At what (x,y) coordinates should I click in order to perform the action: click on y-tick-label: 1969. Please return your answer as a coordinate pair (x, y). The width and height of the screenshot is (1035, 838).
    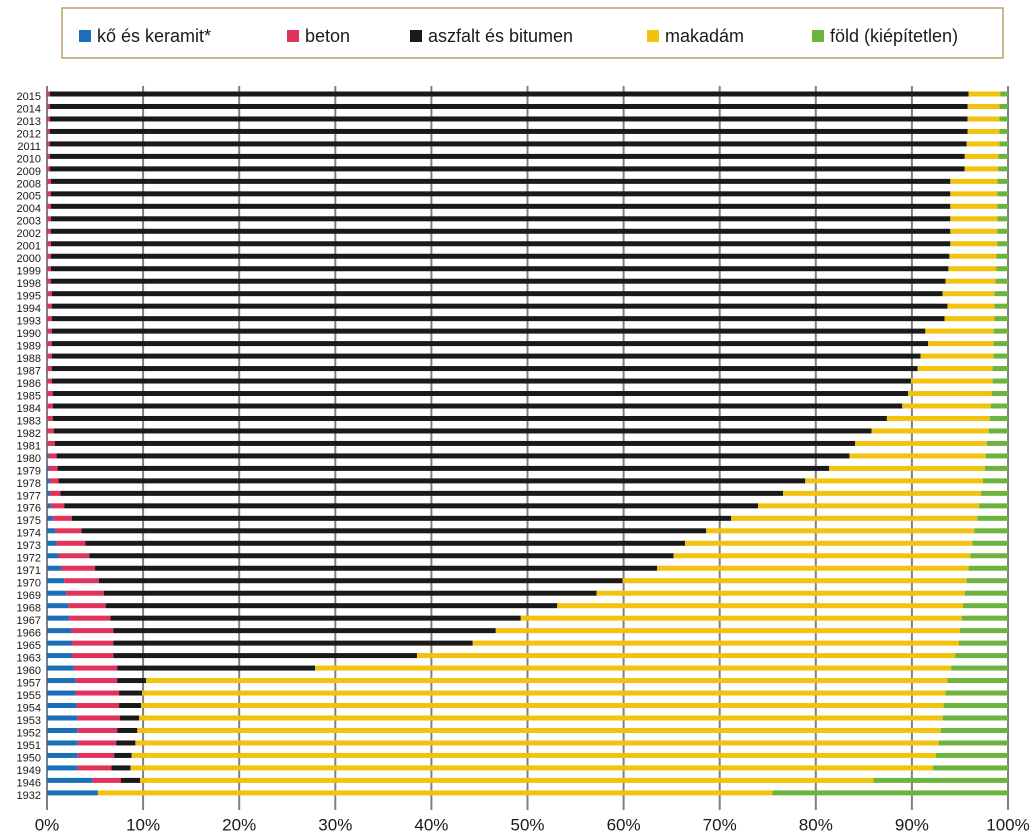
    Looking at the image, I should click on (29, 596).